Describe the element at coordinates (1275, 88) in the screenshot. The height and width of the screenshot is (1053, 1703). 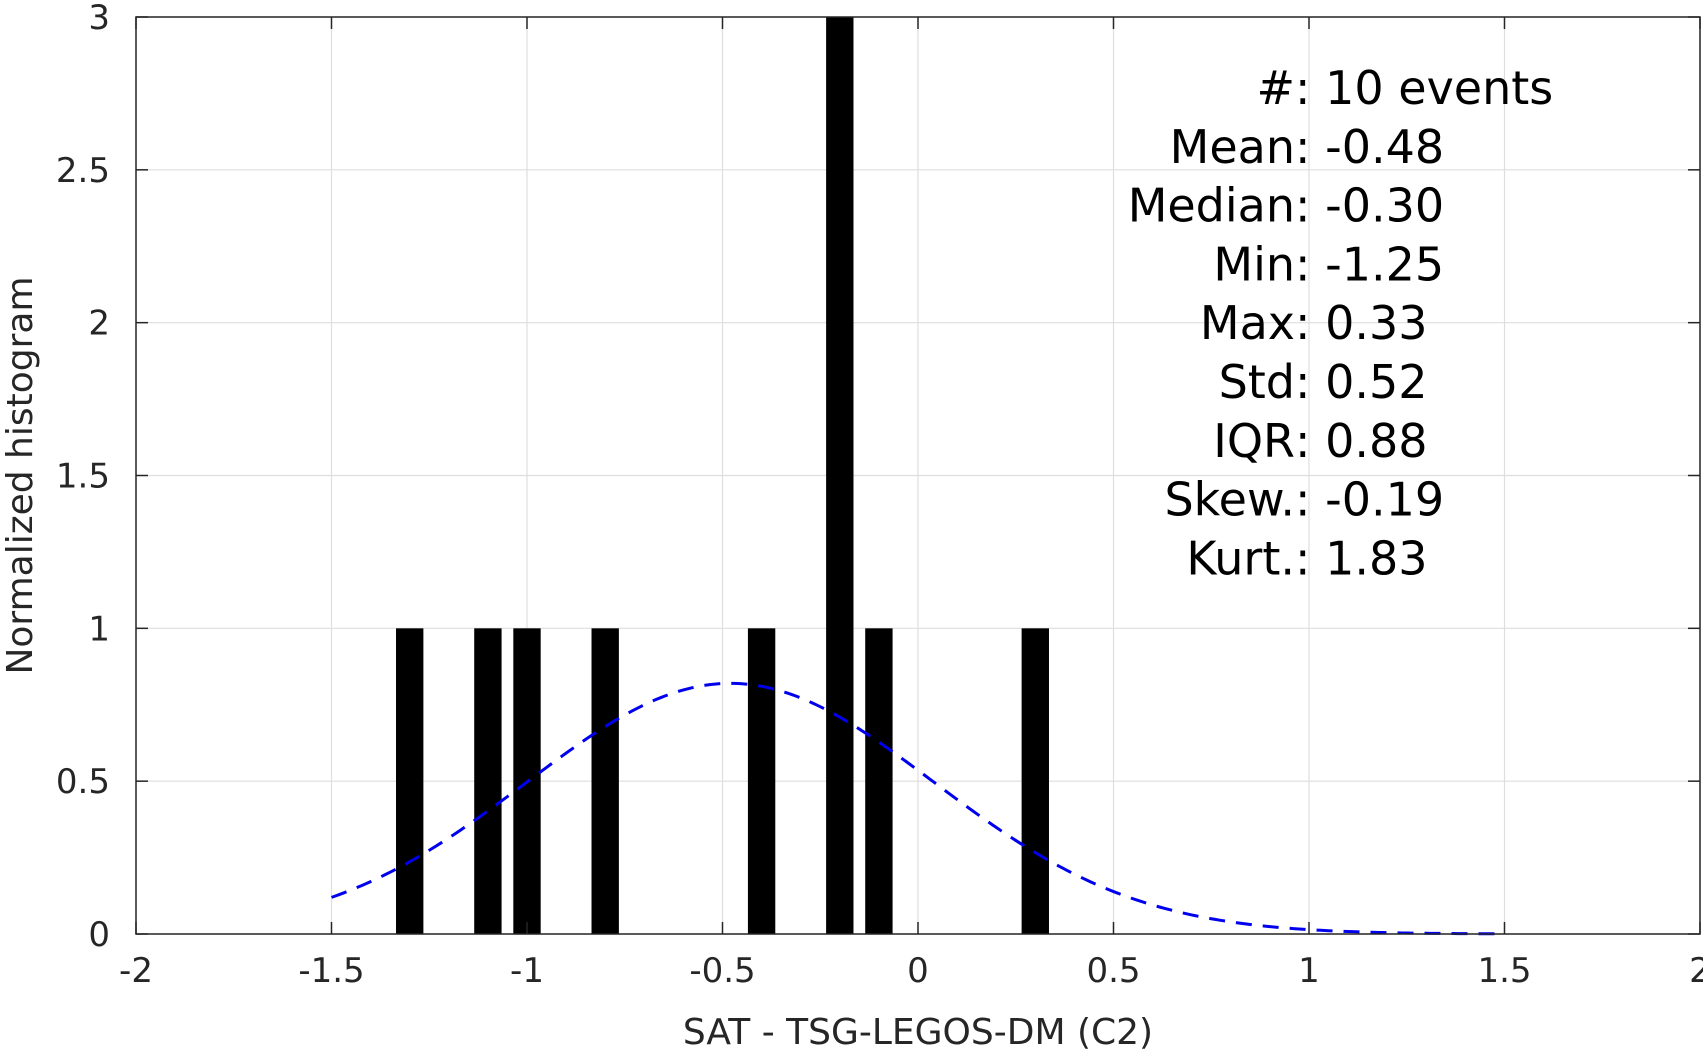
I see `stat-label: #` at that location.